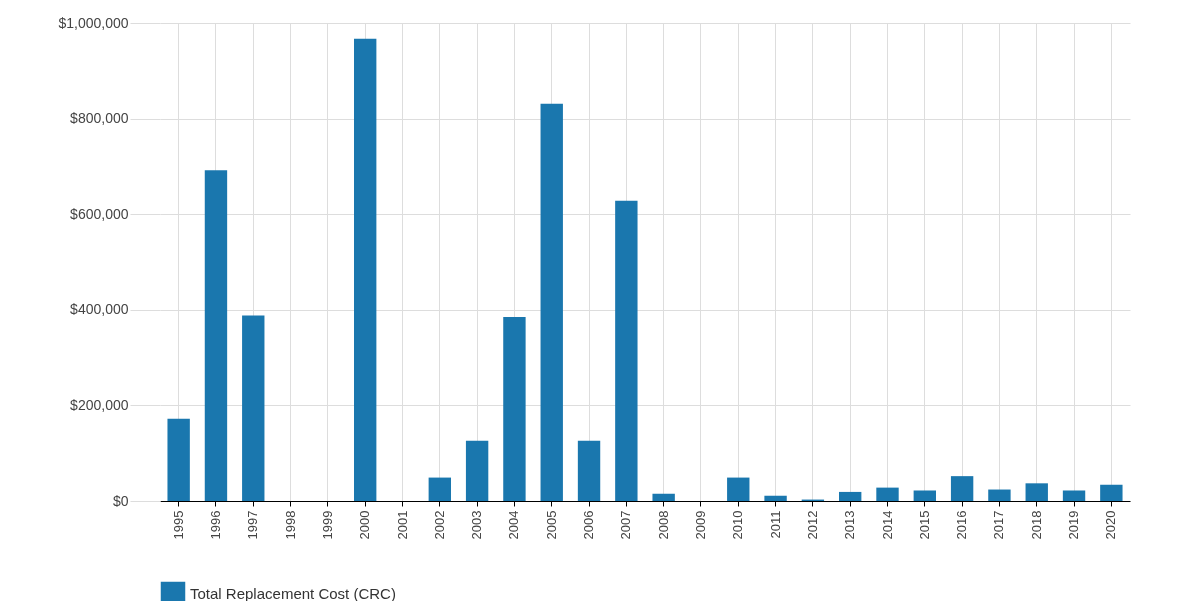 This screenshot has height=601, width=1198. Describe the element at coordinates (327, 525) in the screenshot. I see `x-tick-label: 1999` at that location.